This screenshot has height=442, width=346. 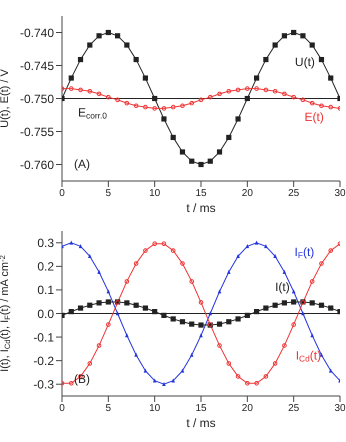 What do you see at coordinates (37, 33) in the screenshot?
I see `y-tick-label: -0.740` at bounding box center [37, 33].